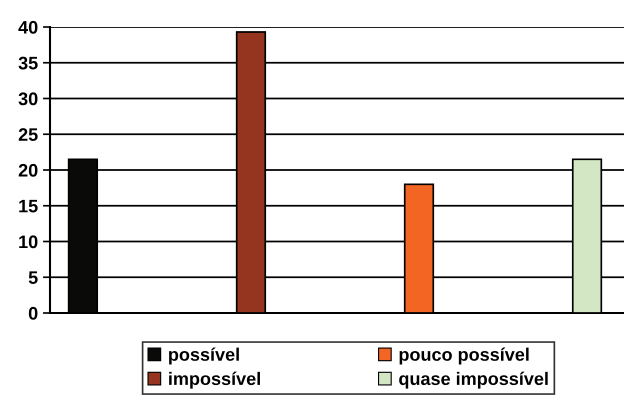 Image resolution: width=624 pixels, height=419 pixels. I want to click on y-tick-label: 5, so click(33, 277).